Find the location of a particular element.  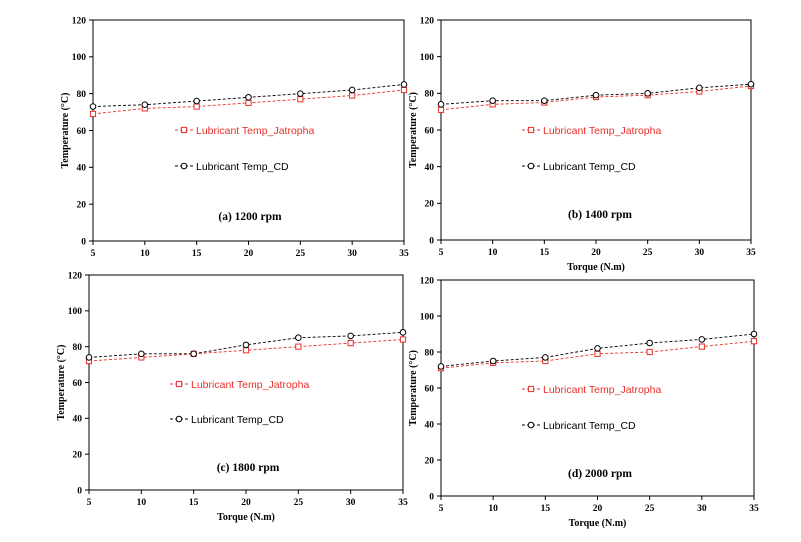

panel-annotation: (c) 1800 rpm is located at coordinates (248, 468).